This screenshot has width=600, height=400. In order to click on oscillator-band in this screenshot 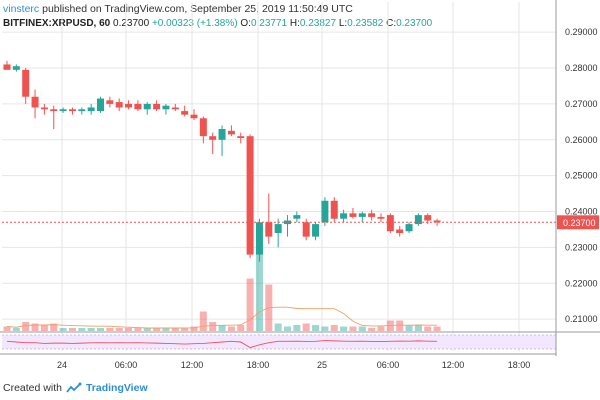, I will do `click(279, 342)`.